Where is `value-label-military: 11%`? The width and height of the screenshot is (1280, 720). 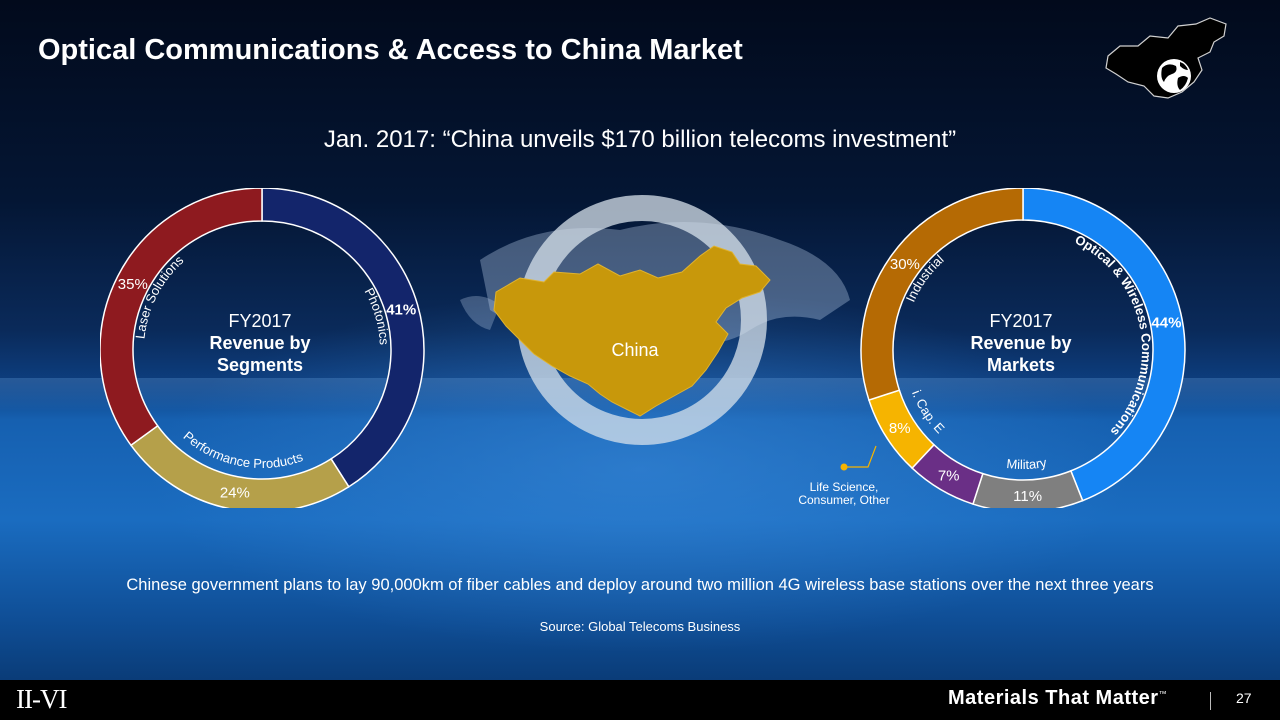
value-label-military: 11% is located at coordinates (1027, 496).